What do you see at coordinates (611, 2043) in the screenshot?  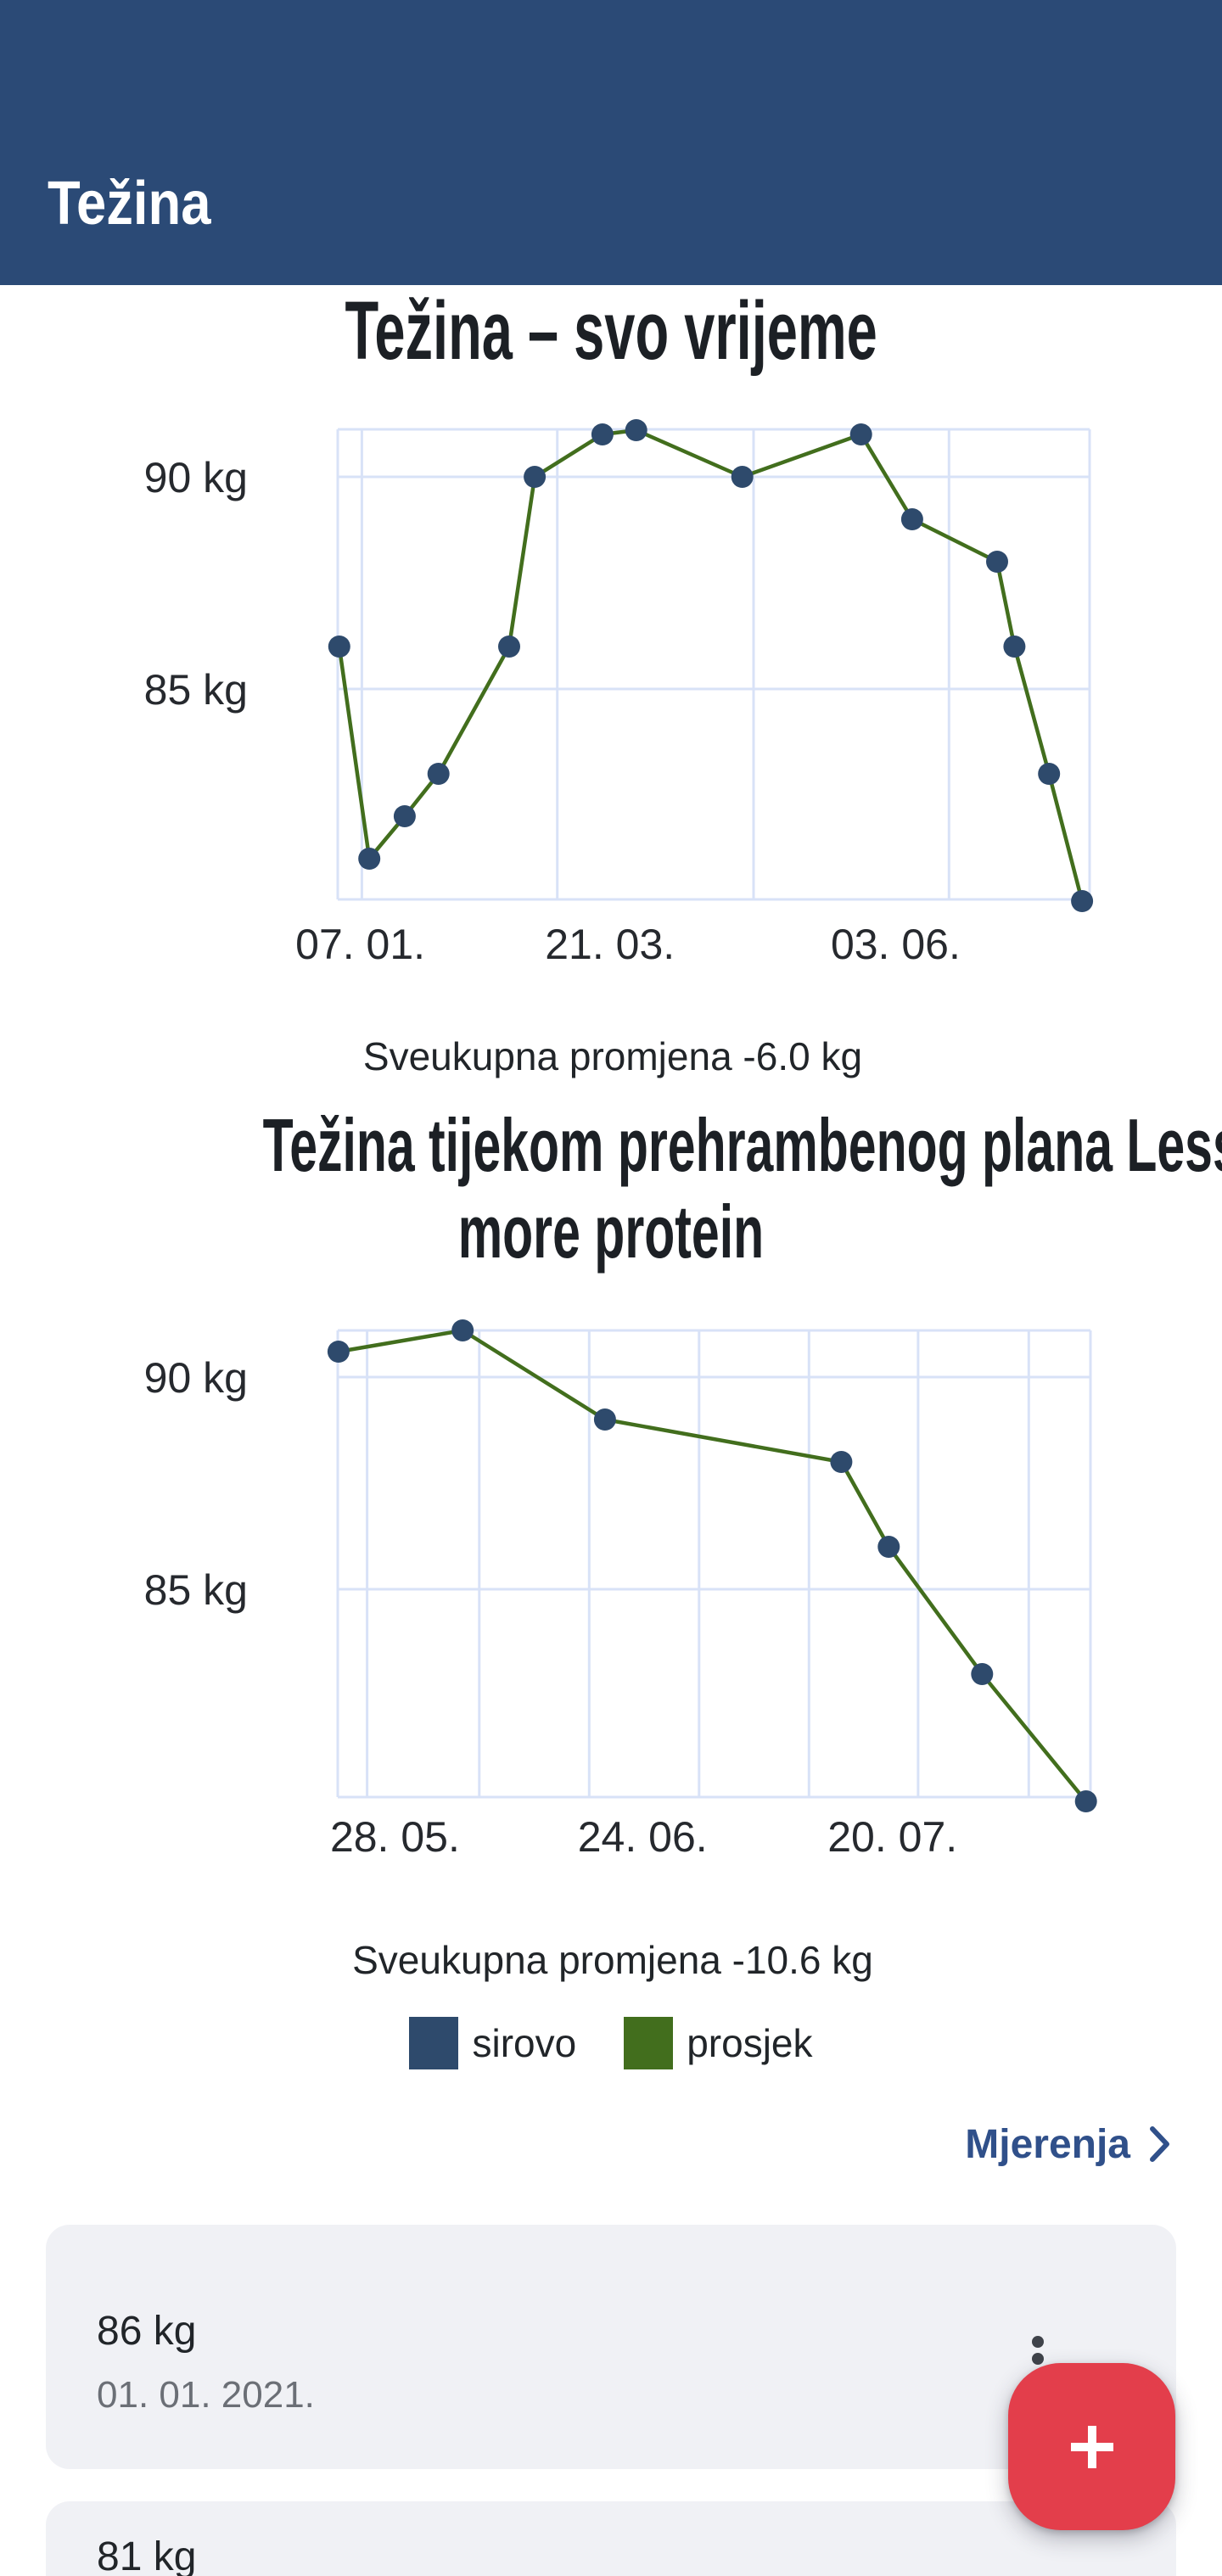 I see `chart-legend: sirovo prosjek` at bounding box center [611, 2043].